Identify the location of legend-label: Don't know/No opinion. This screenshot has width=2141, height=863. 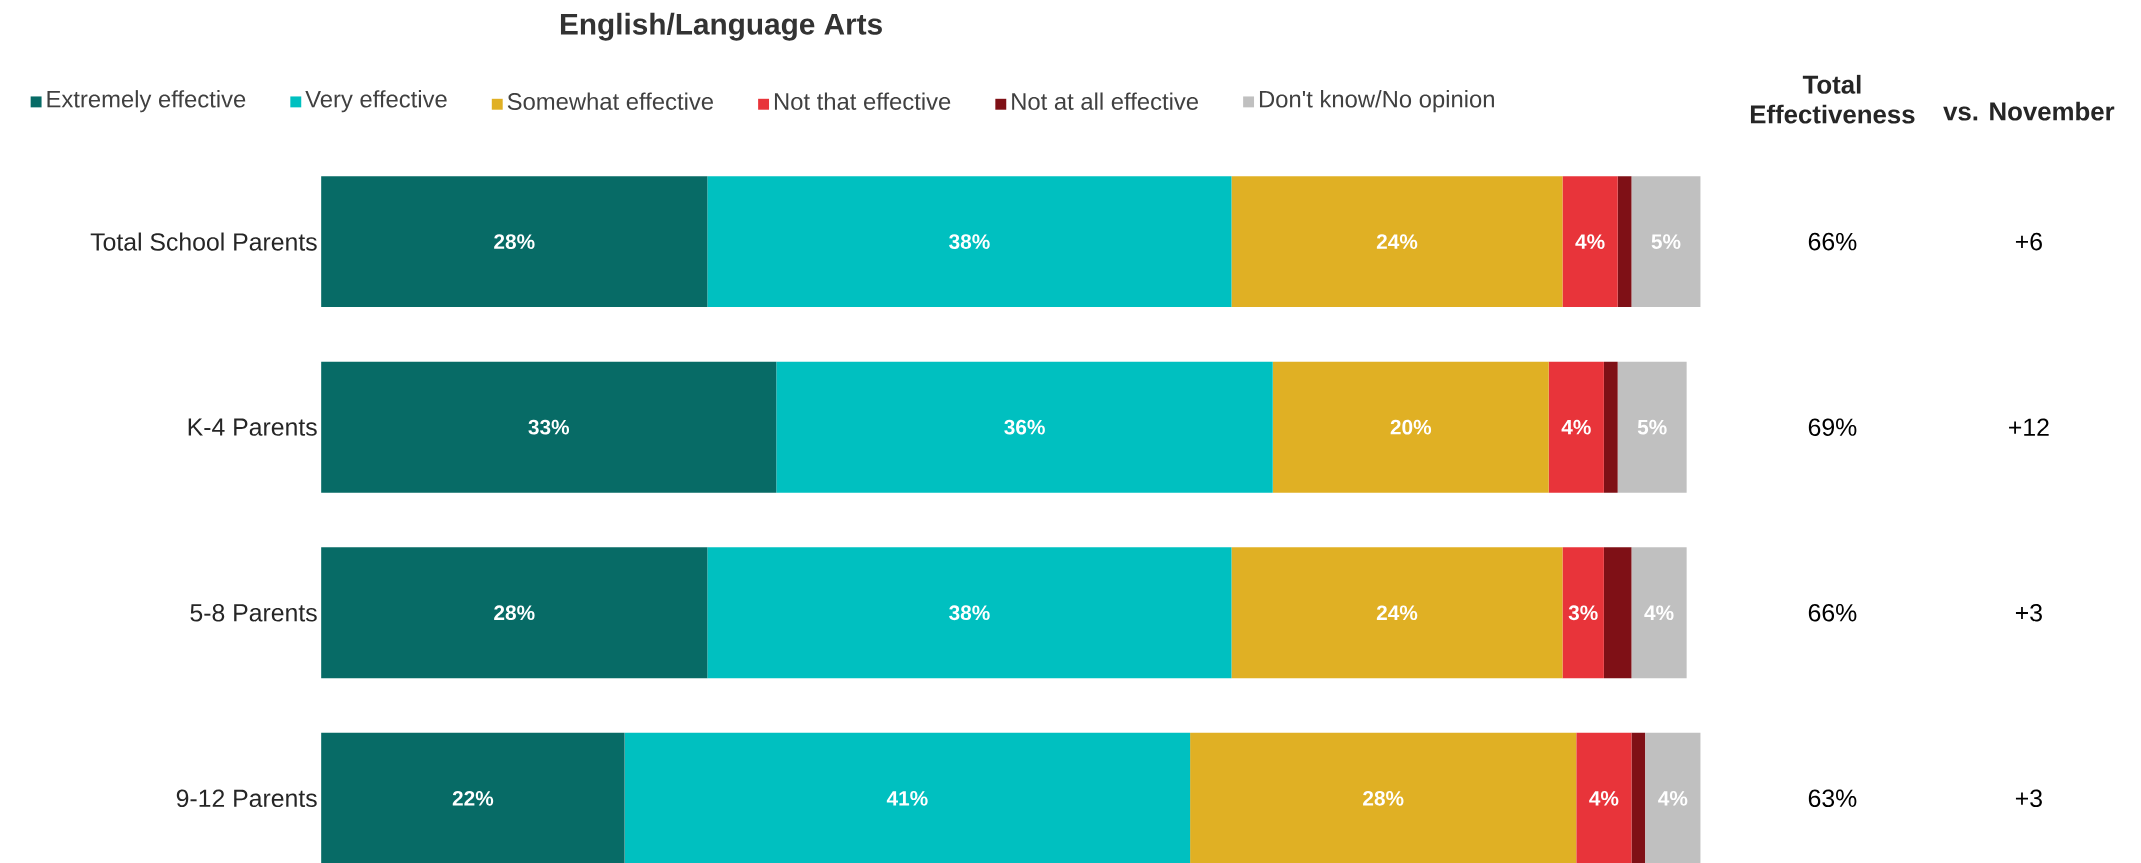
(1376, 101).